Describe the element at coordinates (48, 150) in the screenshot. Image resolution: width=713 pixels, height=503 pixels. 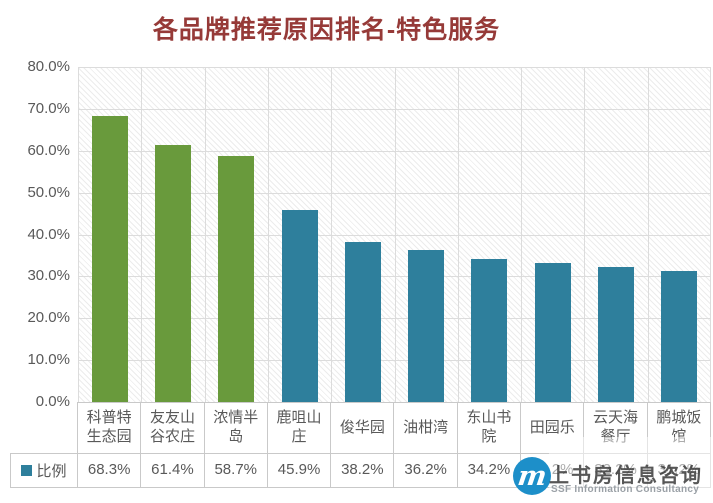
I see `y-tick-label: 60.0%` at that location.